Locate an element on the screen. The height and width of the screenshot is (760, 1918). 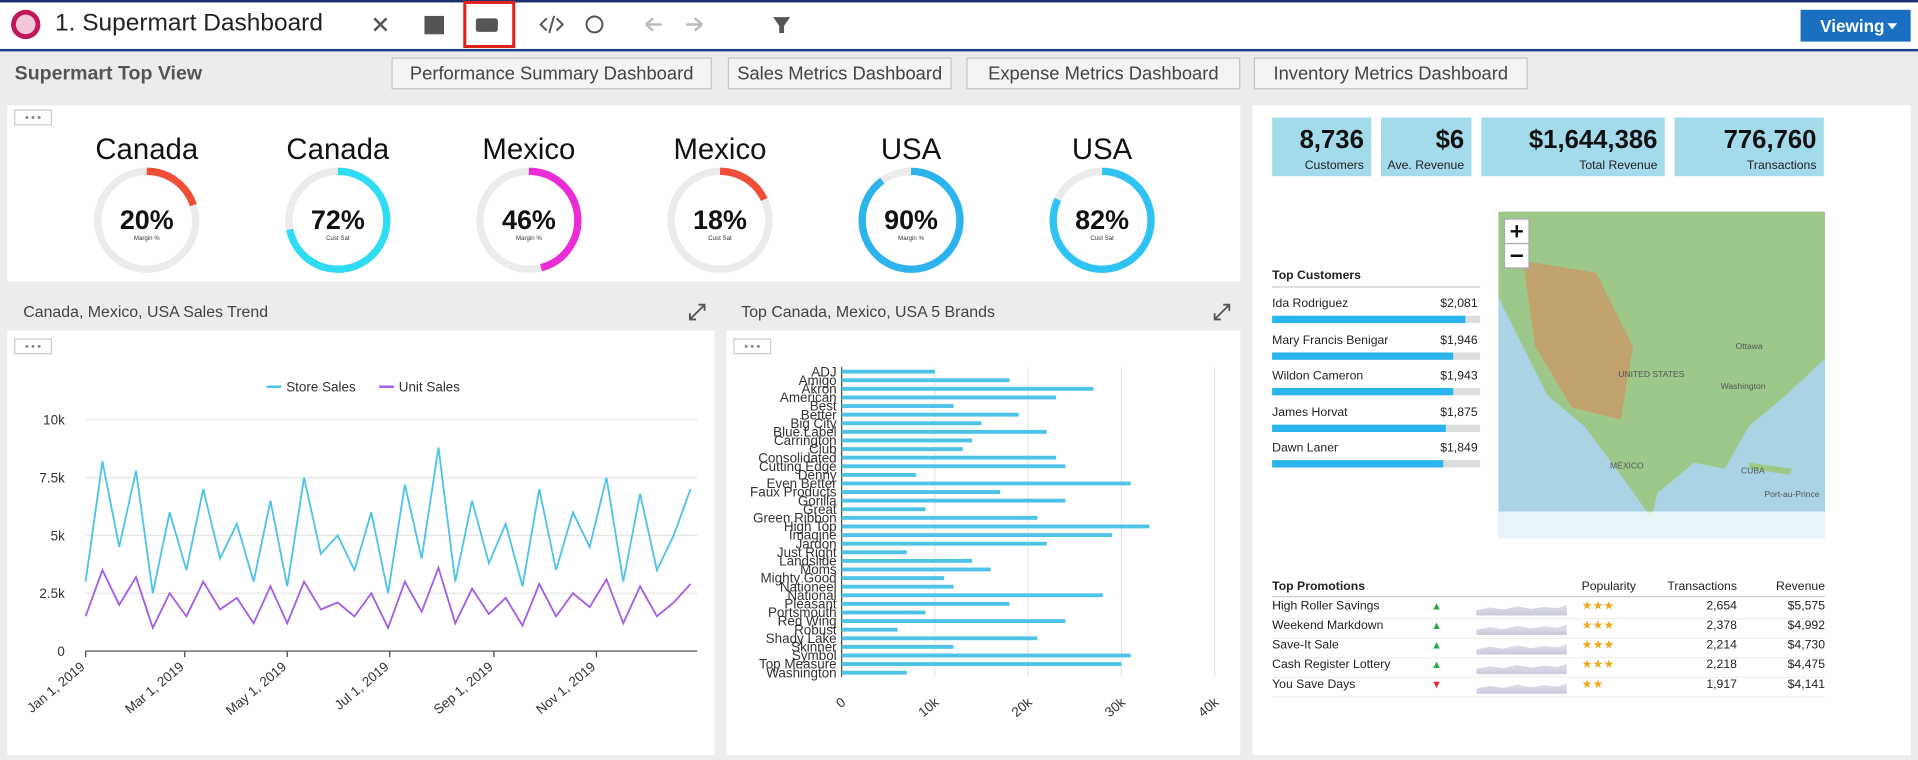
customer-value: $1,875 is located at coordinates (1459, 412).